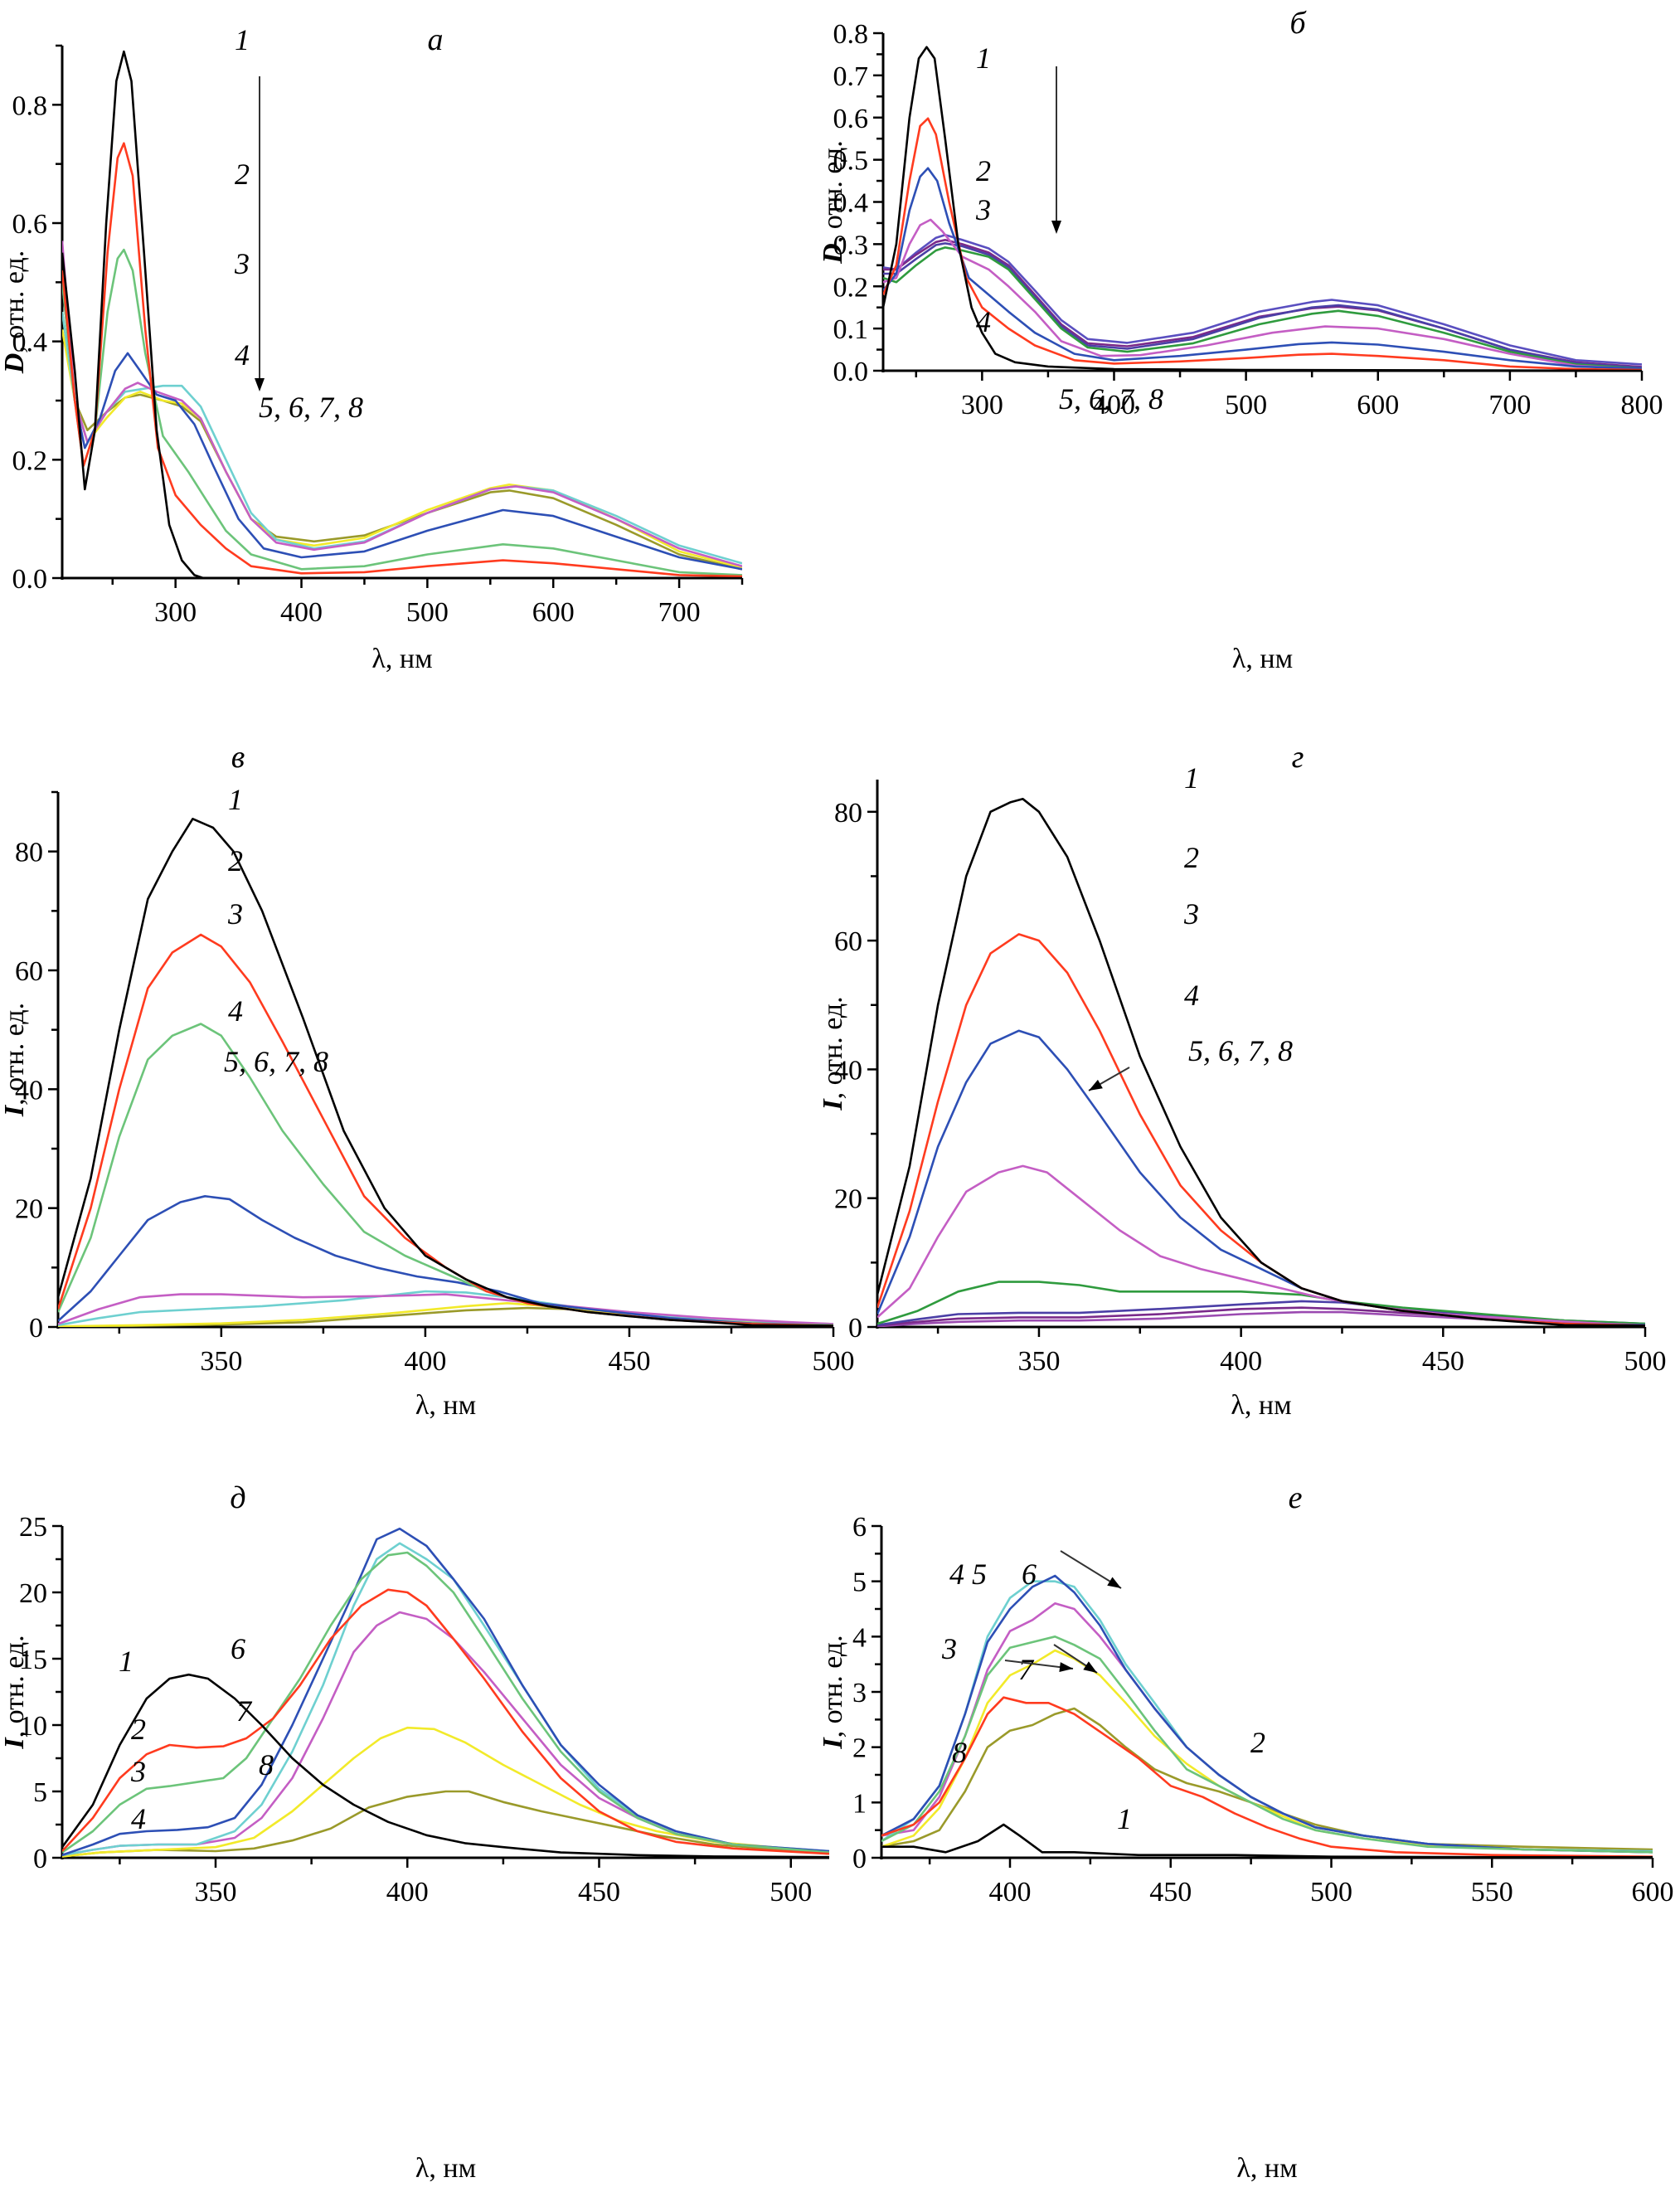 This screenshot has width=1680, height=2192. What do you see at coordinates (436, 39) in the screenshot?
I see `panel-title: а` at bounding box center [436, 39].